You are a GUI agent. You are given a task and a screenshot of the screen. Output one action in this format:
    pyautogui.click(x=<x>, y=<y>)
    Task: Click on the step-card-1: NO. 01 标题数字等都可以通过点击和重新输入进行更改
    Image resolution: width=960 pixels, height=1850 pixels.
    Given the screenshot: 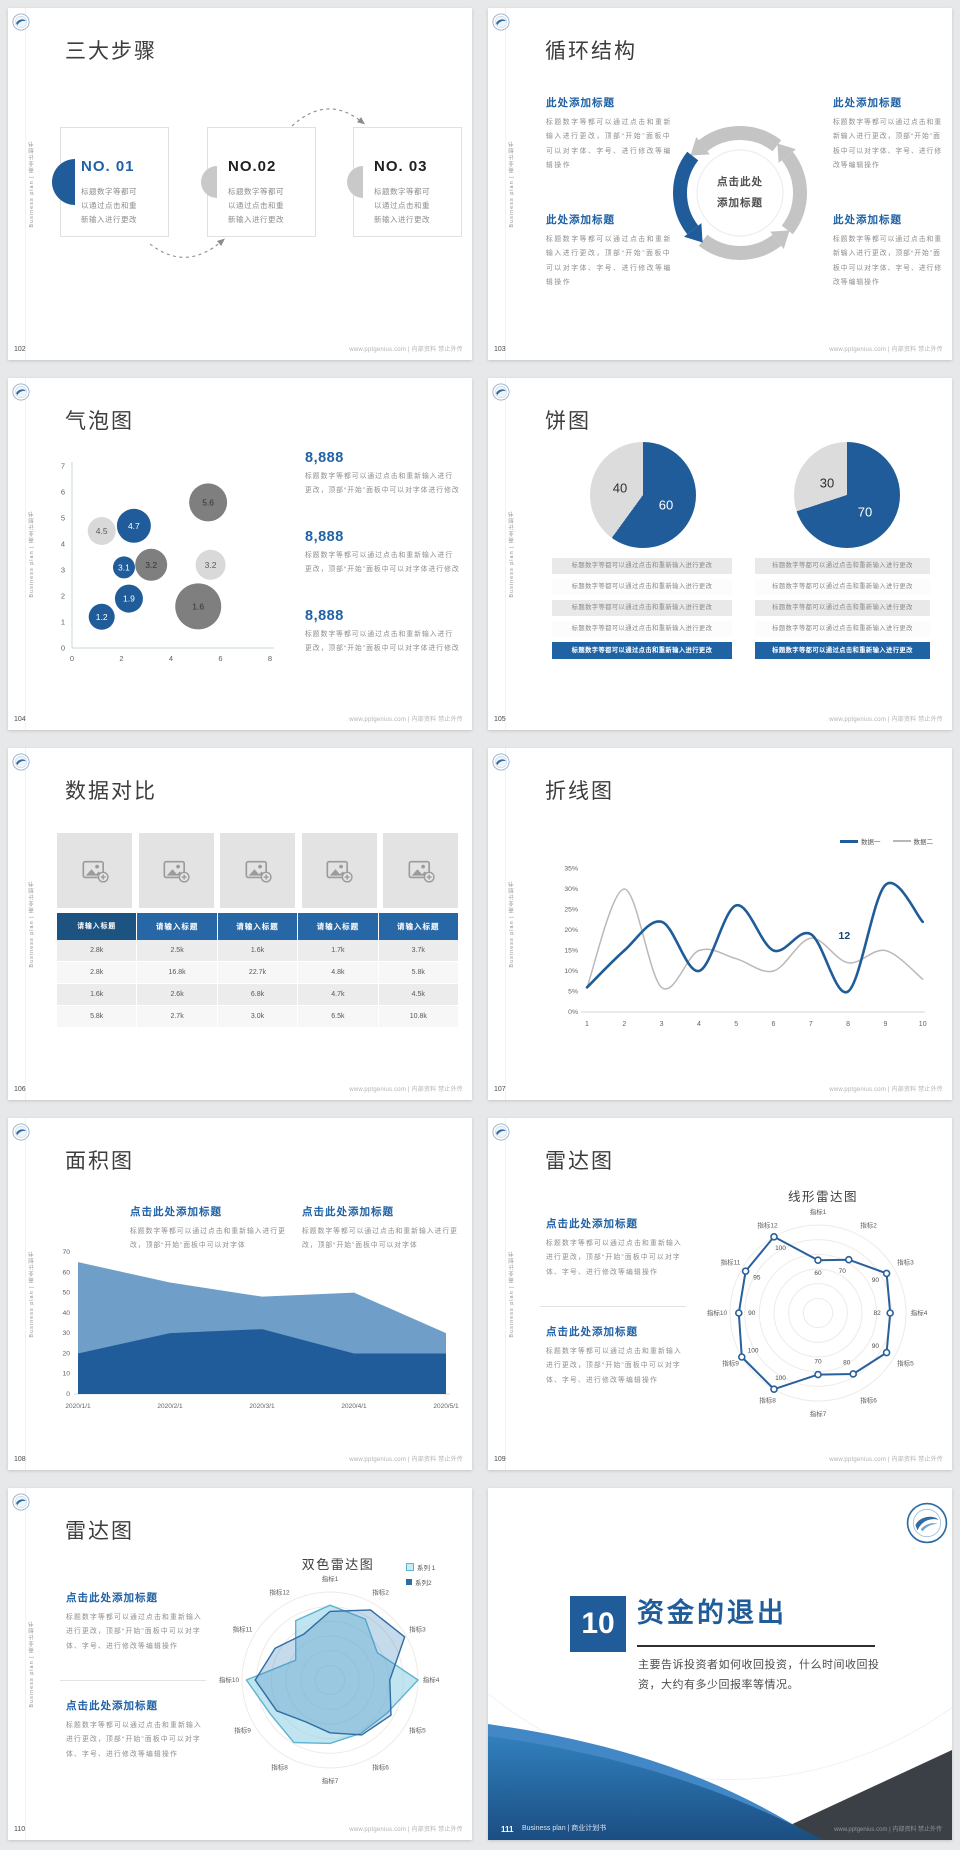 What is the action you would take?
    pyautogui.click(x=110, y=182)
    